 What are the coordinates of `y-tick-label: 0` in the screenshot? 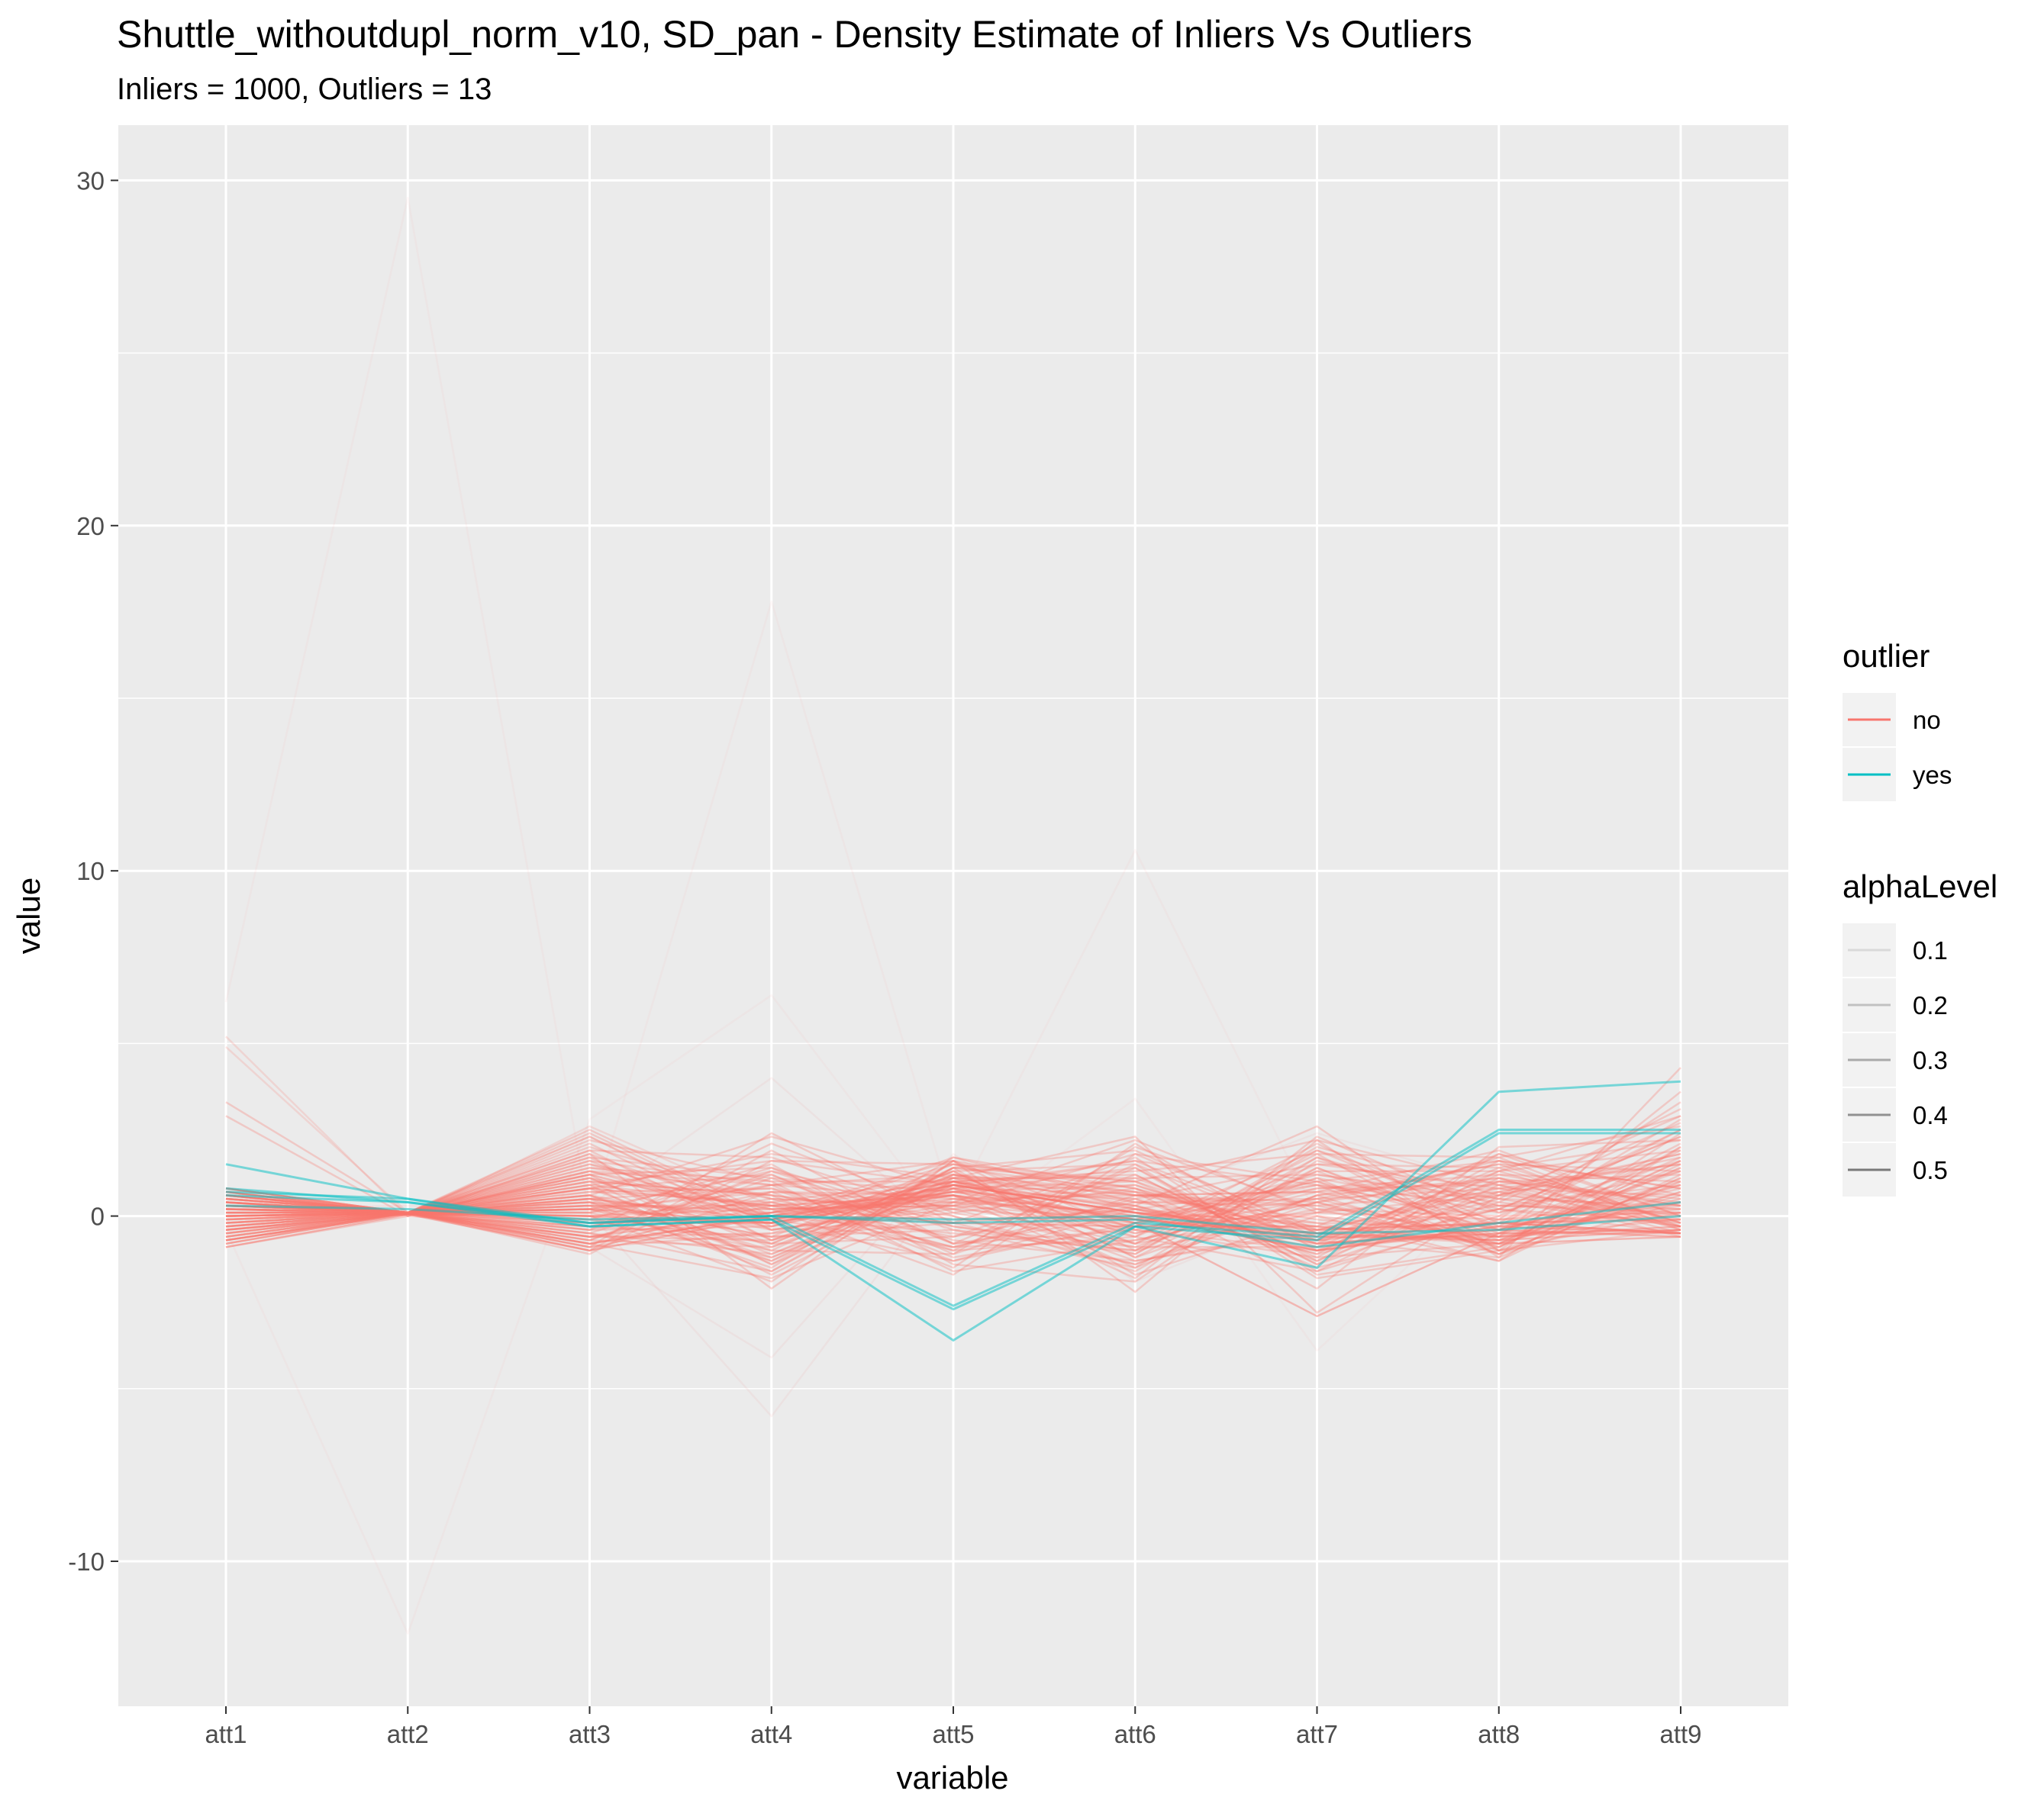 It's located at (98, 1217).